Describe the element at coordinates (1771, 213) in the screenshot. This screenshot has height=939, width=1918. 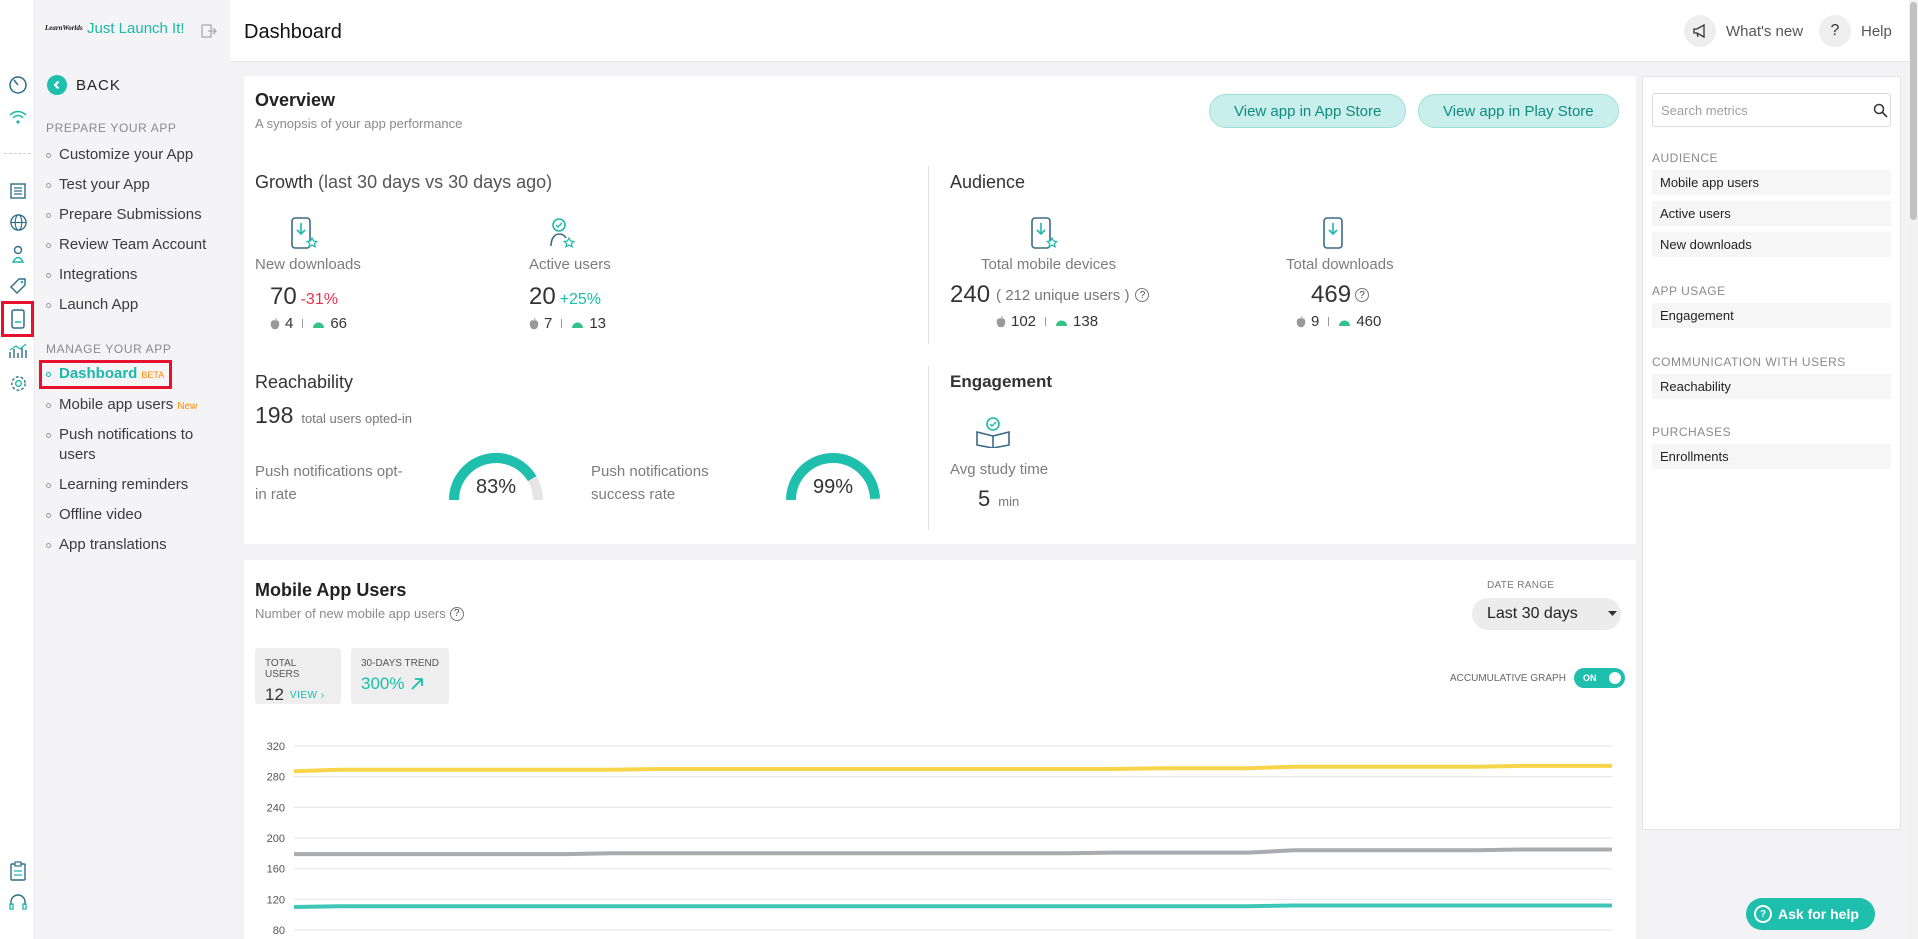
I see `metric-link-active-users: Active users` at that location.